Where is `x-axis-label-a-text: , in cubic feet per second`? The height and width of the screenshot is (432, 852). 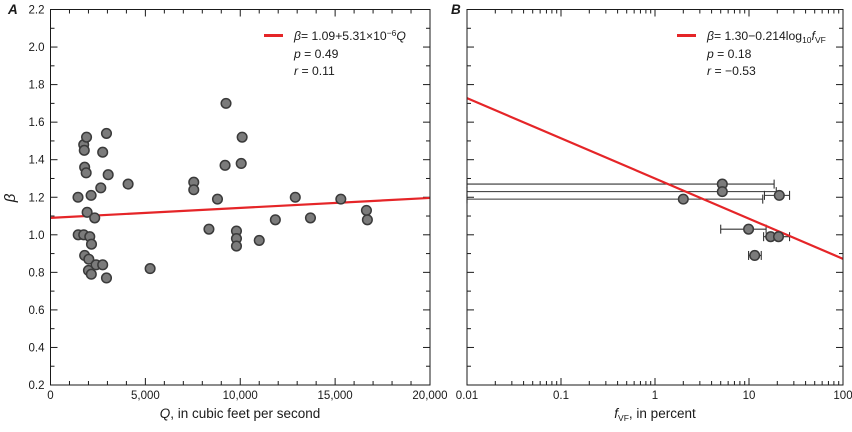
x-axis-label-a-text: , in cubic feet per second is located at coordinates (245, 413).